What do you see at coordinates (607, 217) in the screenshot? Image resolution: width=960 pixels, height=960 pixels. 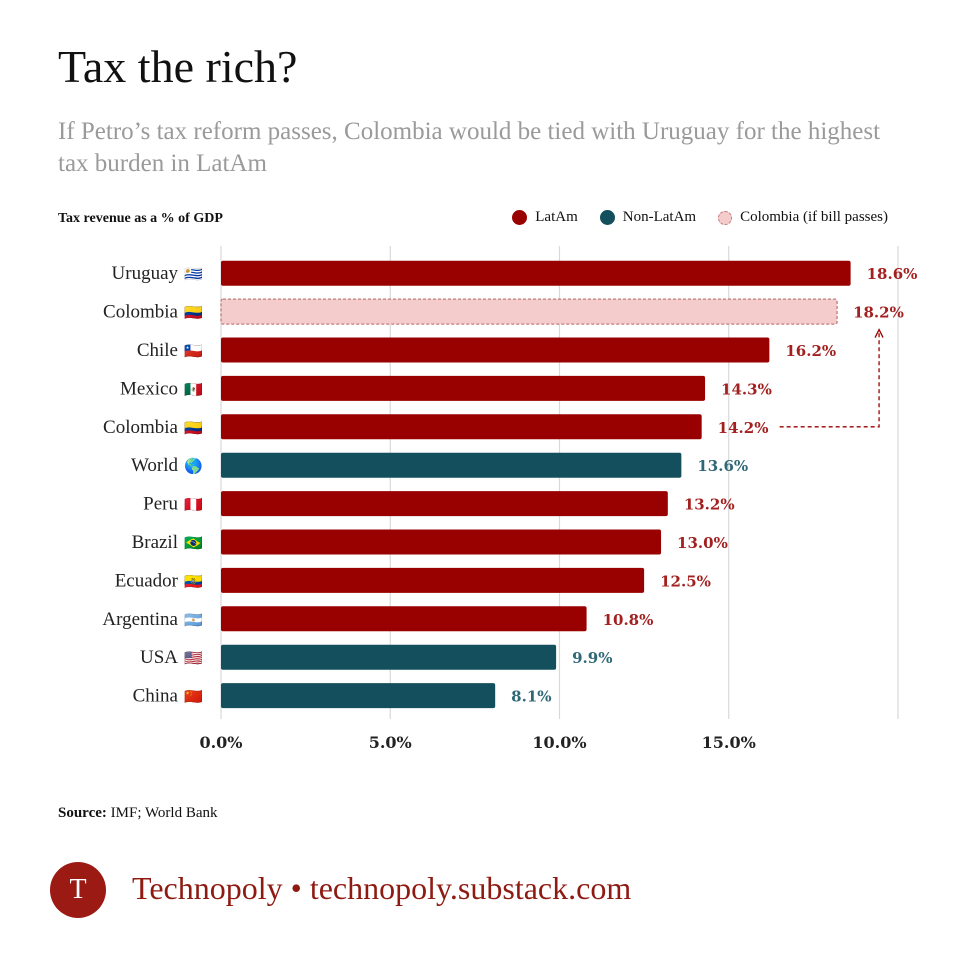 I see `legend-swatch-nonlatam` at bounding box center [607, 217].